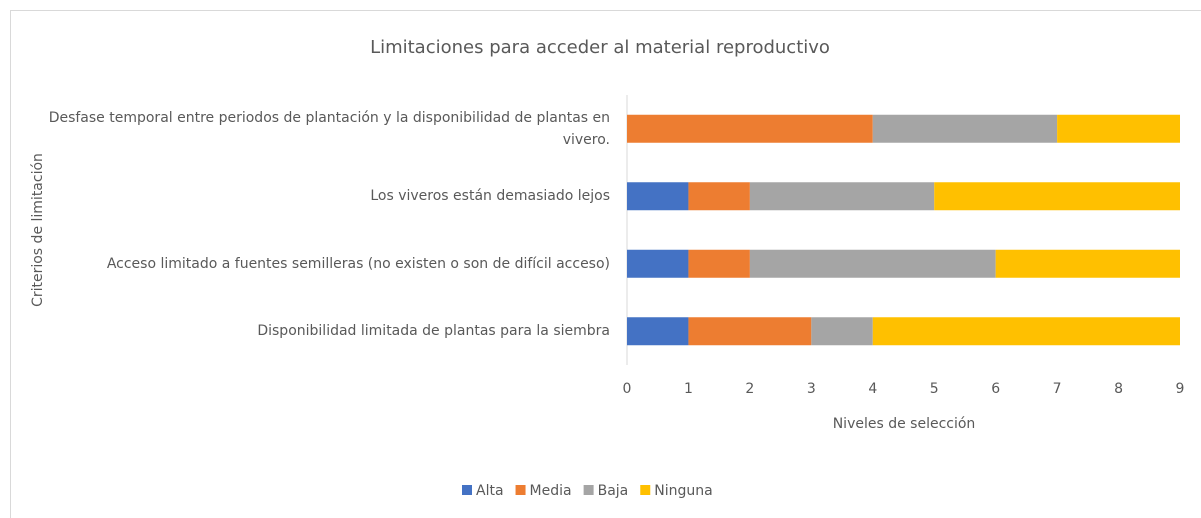 The image size is (1201, 518). I want to click on x-tick-label: 2, so click(749, 389).